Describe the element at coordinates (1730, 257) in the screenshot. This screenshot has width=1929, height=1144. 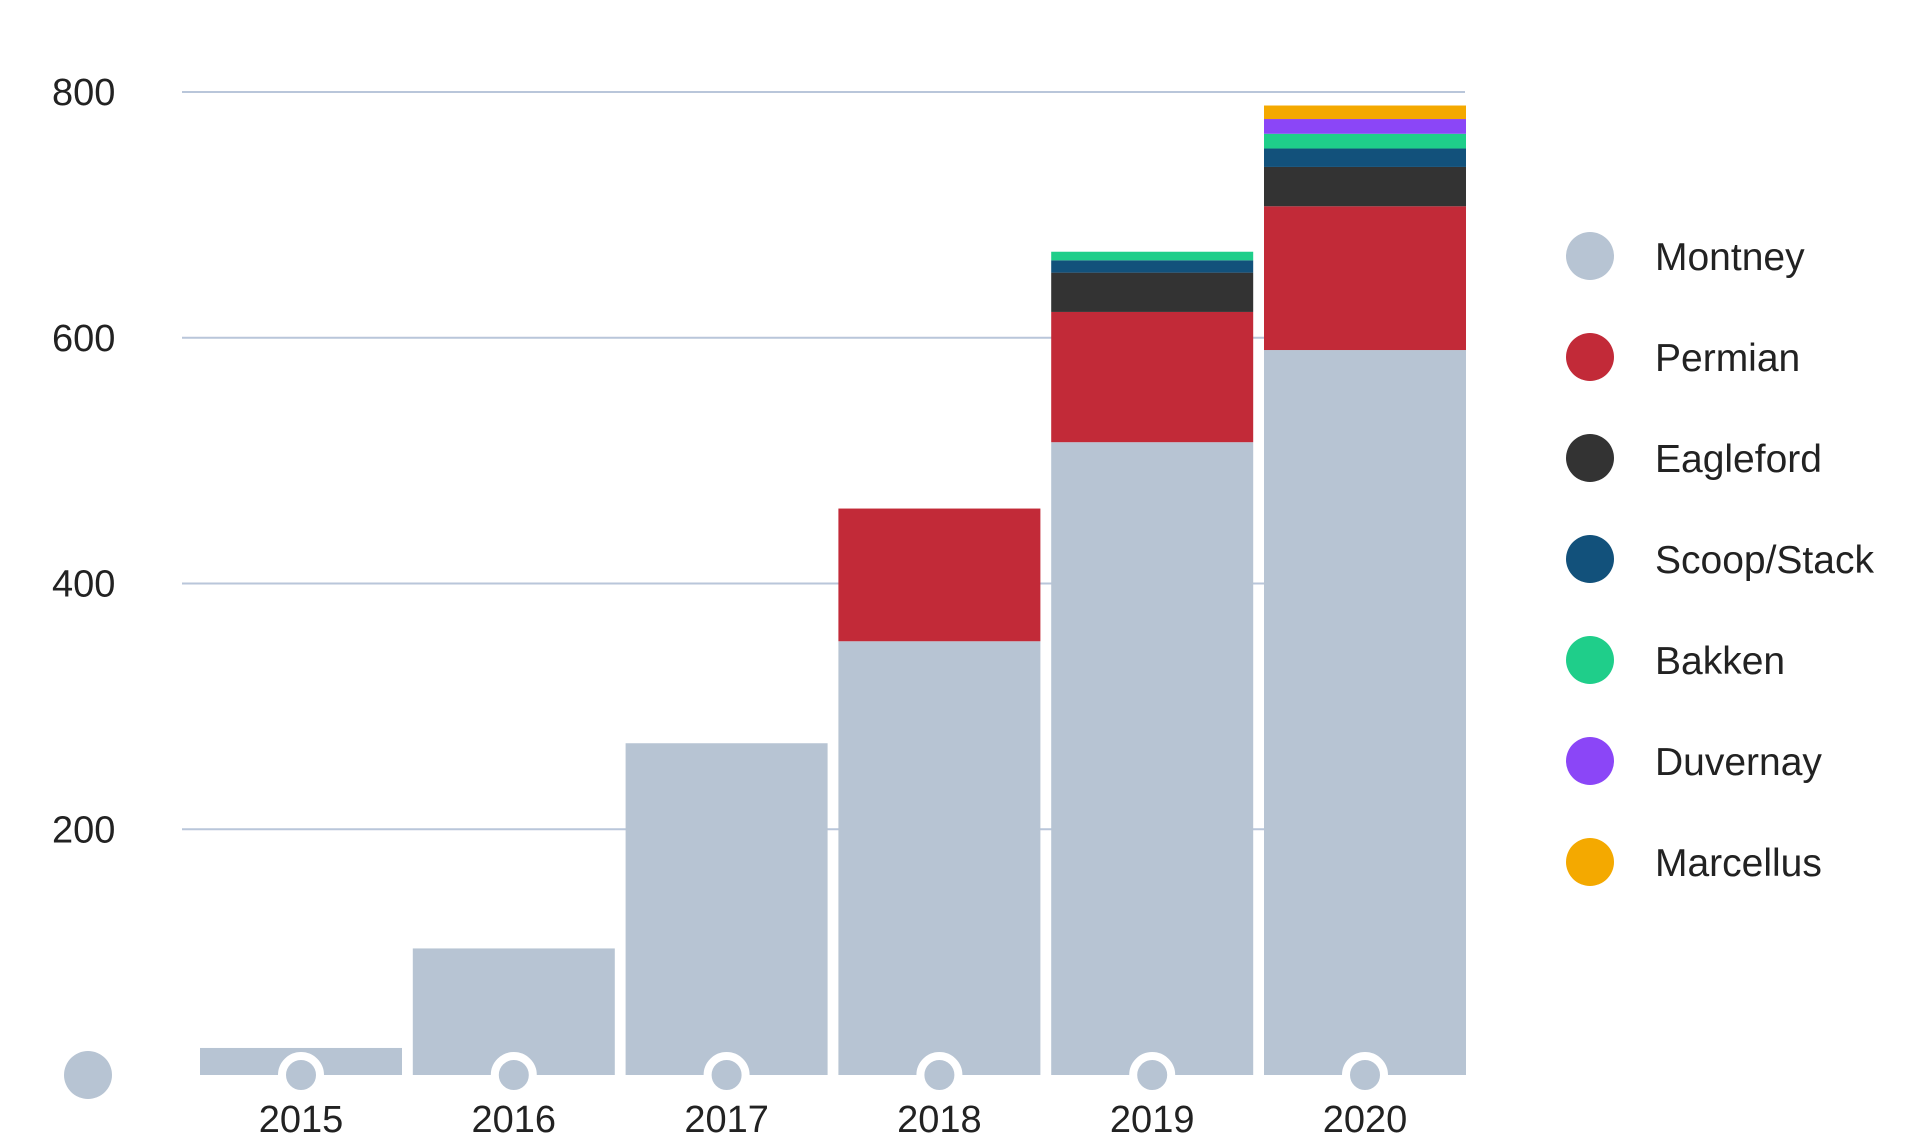
I see `legend-label: Montney` at that location.